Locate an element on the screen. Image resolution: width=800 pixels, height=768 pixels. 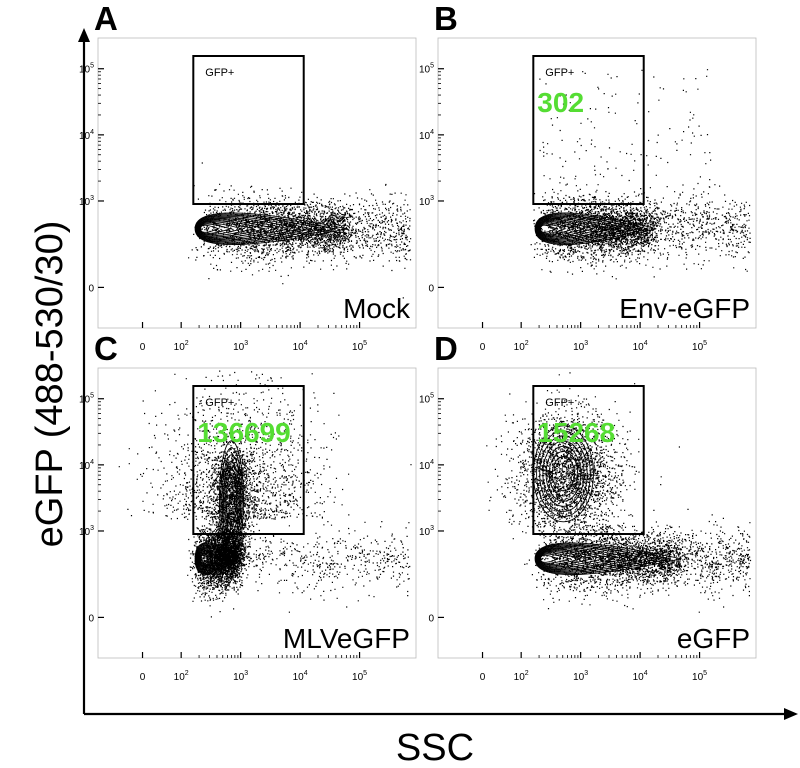
panel-letter: A is located at coordinates (106, 18).